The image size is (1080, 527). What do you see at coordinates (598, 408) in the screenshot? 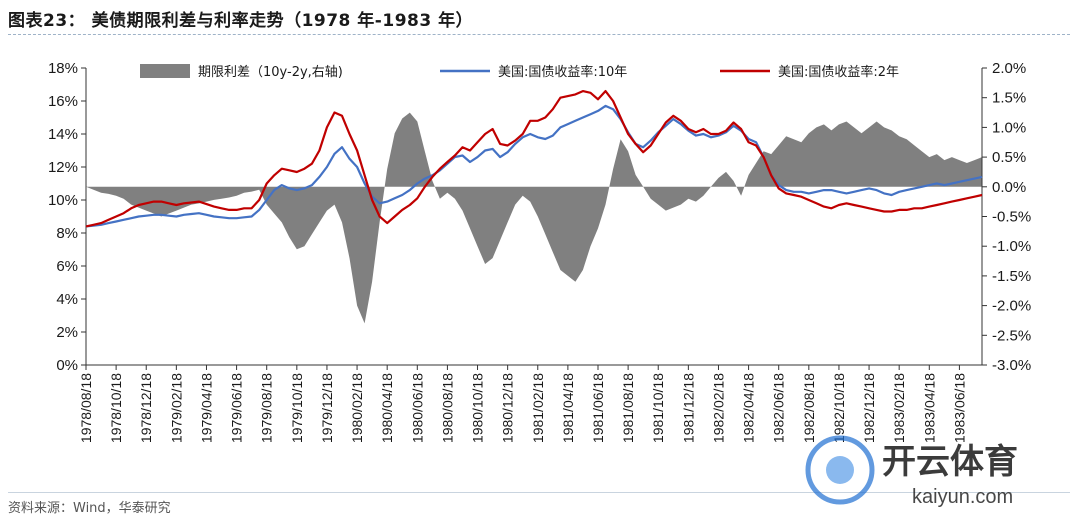
I see `x-tick-label: 1981/06/18` at bounding box center [598, 408].